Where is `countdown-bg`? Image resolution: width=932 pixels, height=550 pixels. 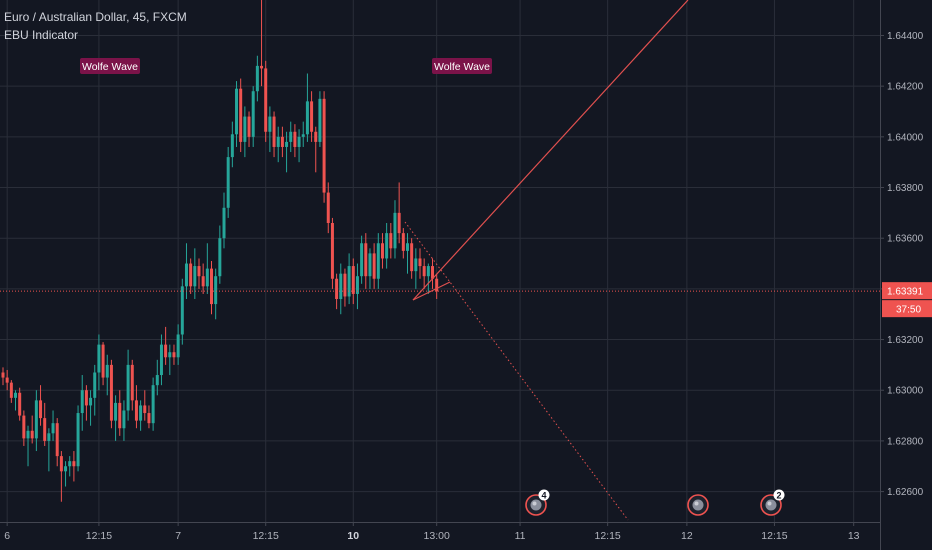
countdown-bg is located at coordinates (907, 309).